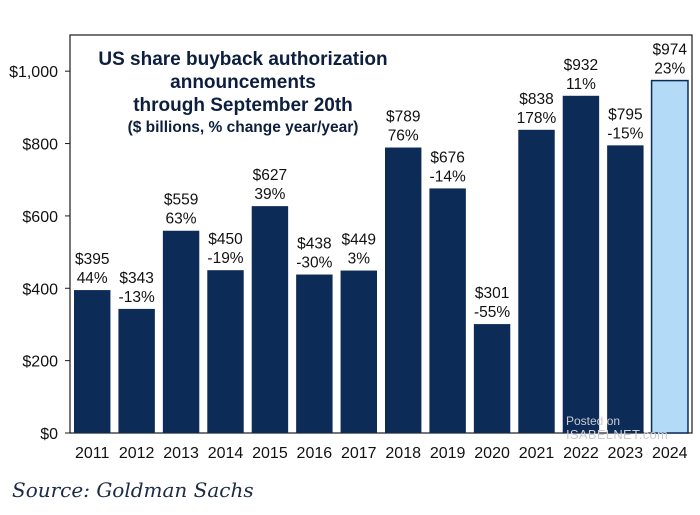  What do you see at coordinates (181, 219) in the screenshot?
I see `data-label-change: 63%` at bounding box center [181, 219].